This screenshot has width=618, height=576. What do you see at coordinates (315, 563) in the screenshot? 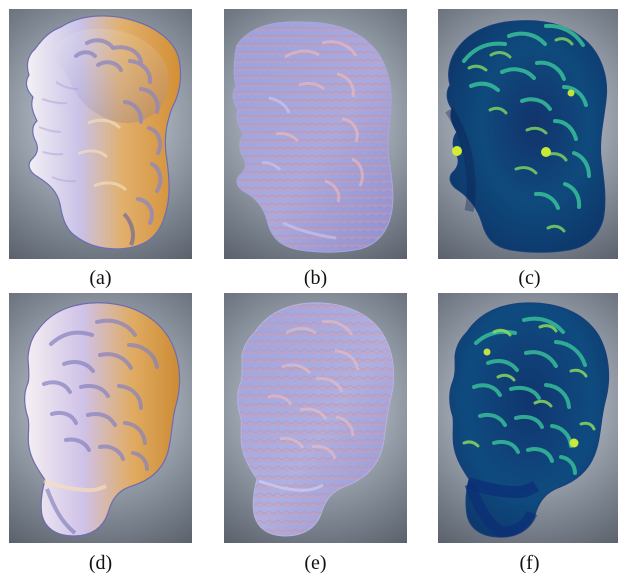
I see `panel-e-caption: (e)` at bounding box center [315, 563].